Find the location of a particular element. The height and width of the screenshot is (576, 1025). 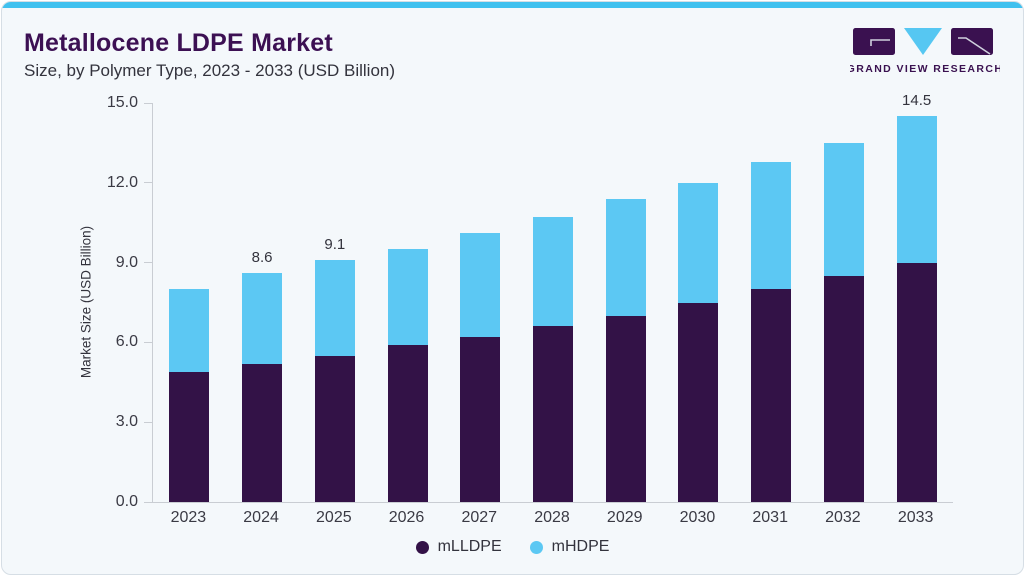

bar-2026 is located at coordinates (407, 375).